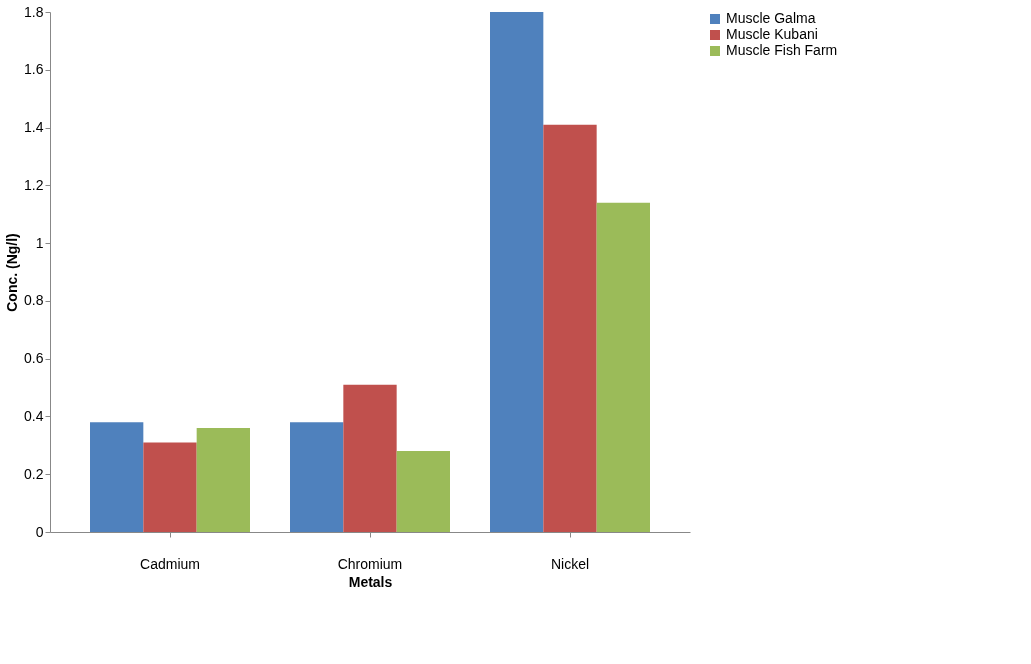 The image size is (1031, 664). Describe the element at coordinates (170, 563) in the screenshot. I see `x-tick-label: Cadmium` at that location.